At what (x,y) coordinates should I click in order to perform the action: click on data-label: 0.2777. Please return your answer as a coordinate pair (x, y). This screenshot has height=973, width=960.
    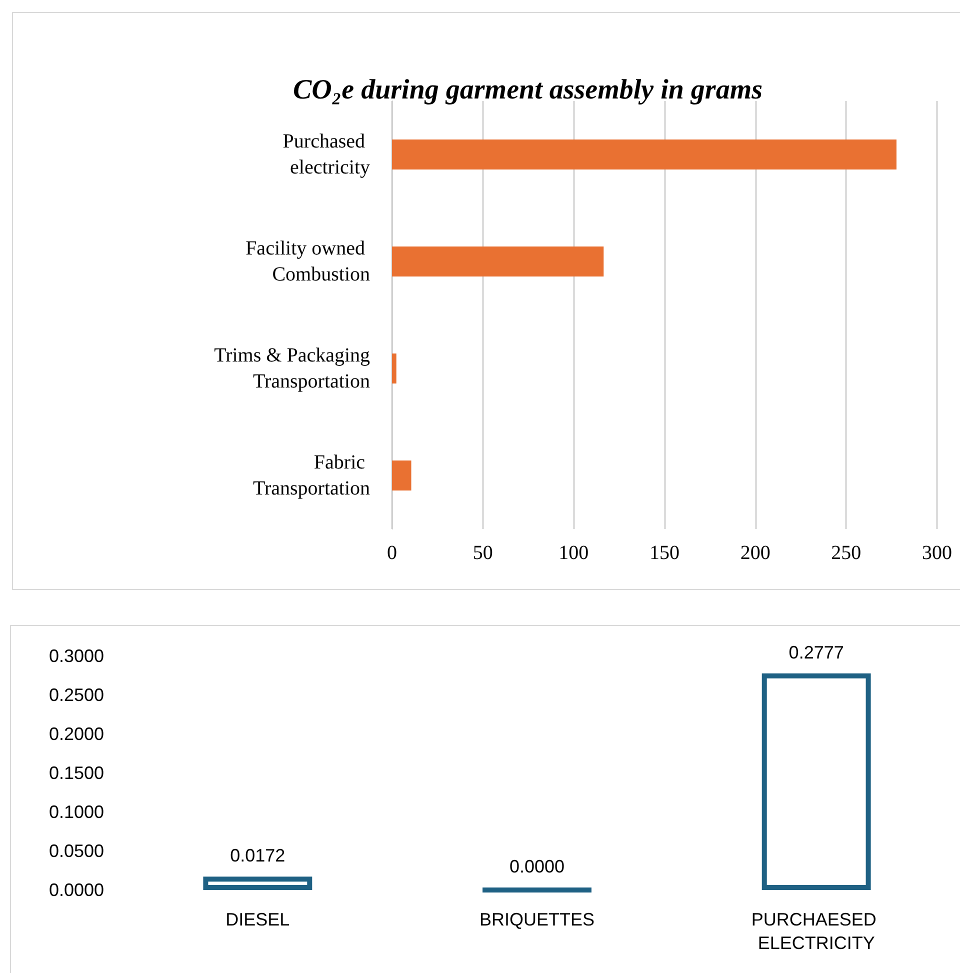
    Looking at the image, I should click on (816, 652).